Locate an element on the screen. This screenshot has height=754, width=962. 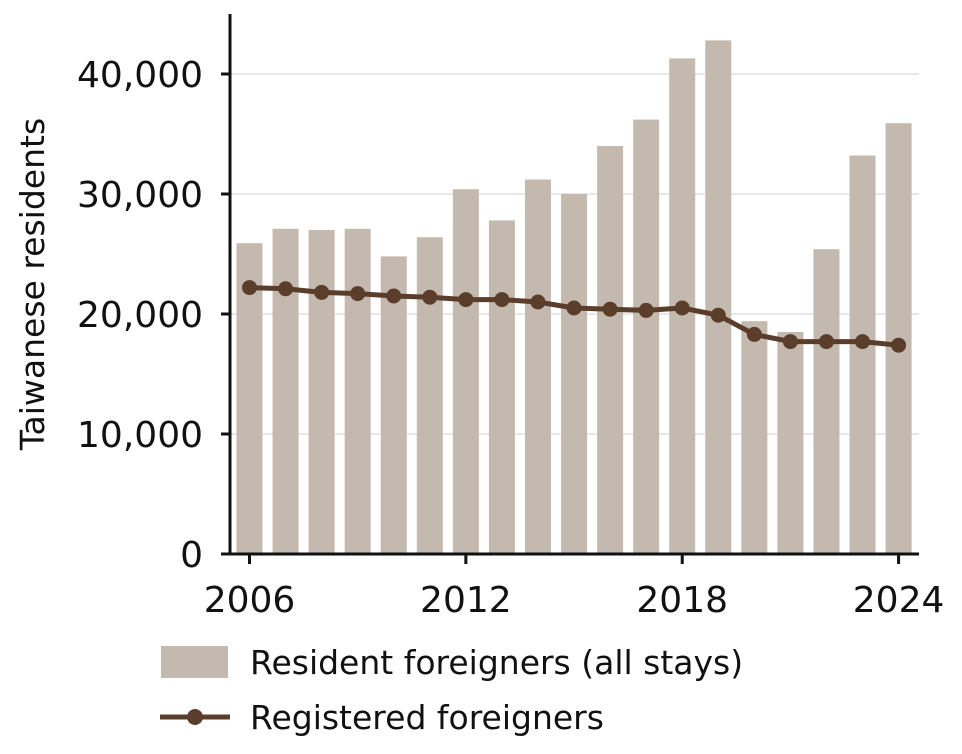
y-tick-label: 10,000 is located at coordinates (140, 435).